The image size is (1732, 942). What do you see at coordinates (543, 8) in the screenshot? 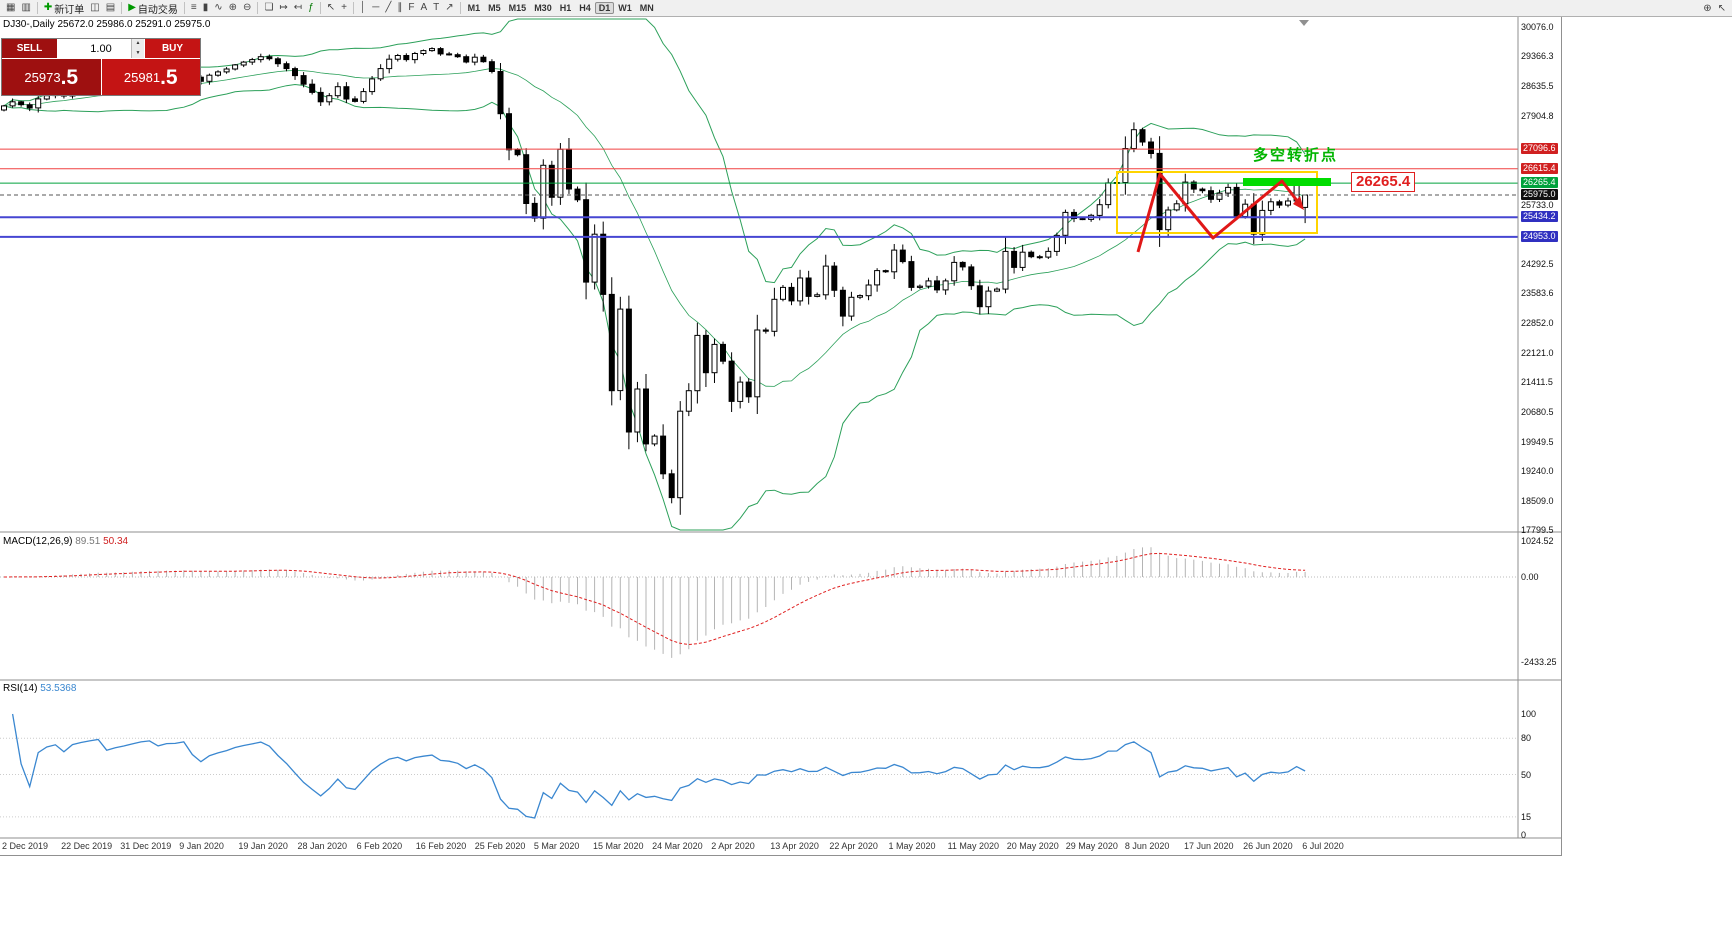
I see `timeframe-m30: M30` at bounding box center [543, 8].